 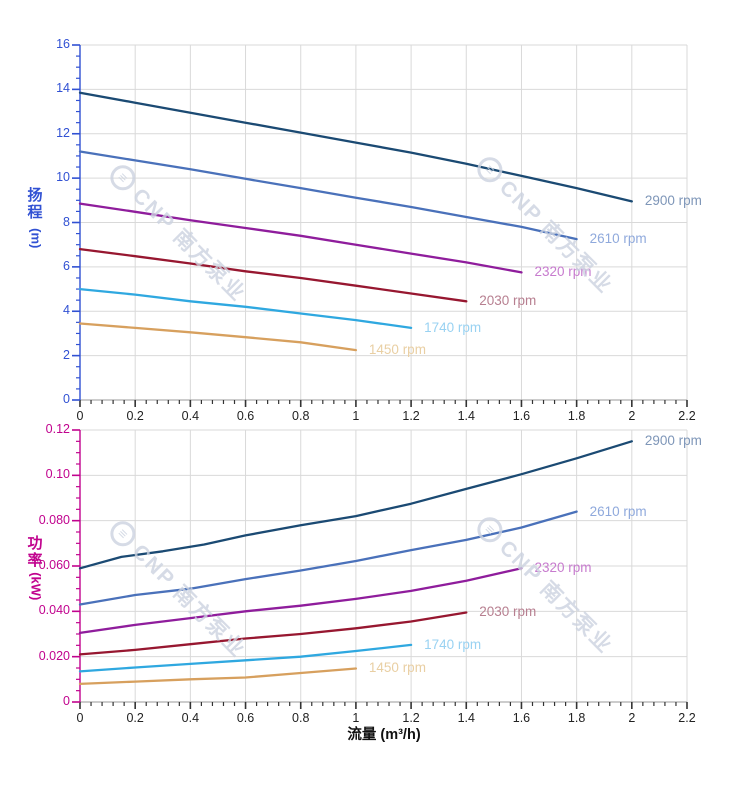 What do you see at coordinates (218, 676) in the screenshot?
I see `curve-1450-rpm-power-vs-flow` at bounding box center [218, 676].